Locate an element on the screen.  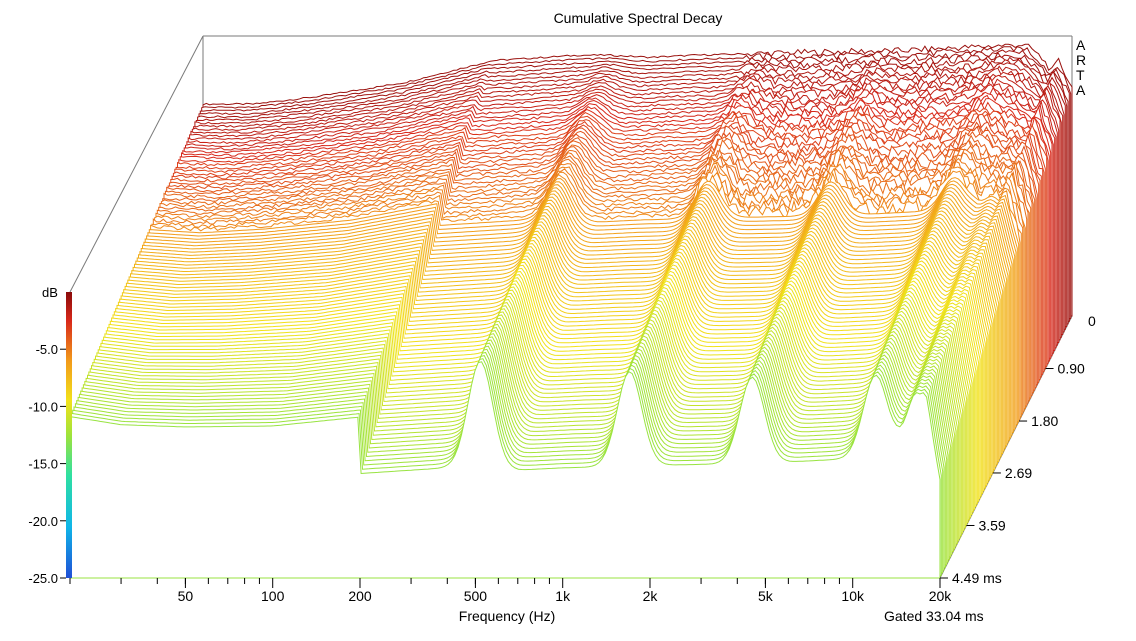
db-tick-label: -5.0 is located at coordinates (47, 349).